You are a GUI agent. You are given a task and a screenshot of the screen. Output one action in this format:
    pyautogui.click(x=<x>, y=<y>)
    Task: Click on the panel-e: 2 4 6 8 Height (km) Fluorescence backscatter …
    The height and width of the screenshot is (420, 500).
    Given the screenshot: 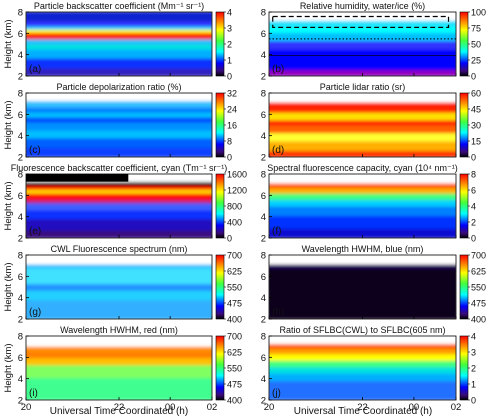 What is the action you would take?
    pyautogui.click(x=125, y=204)
    